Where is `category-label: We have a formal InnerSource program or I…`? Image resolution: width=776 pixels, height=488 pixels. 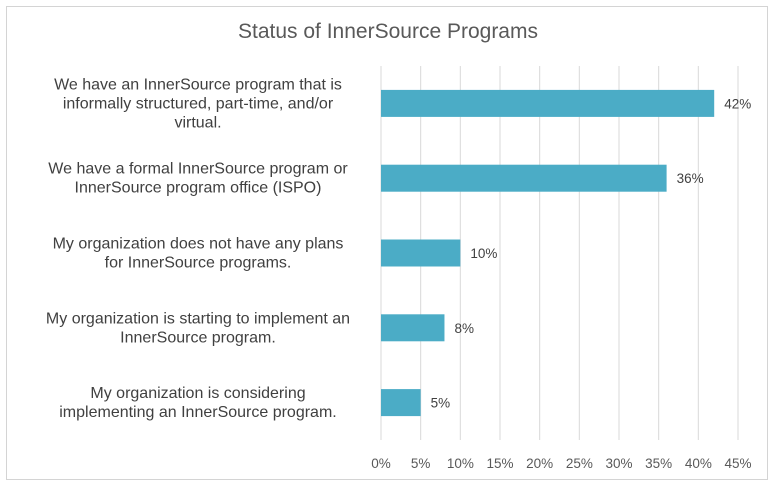 category-label: We have a formal InnerSource program or I… is located at coordinates (198, 179).